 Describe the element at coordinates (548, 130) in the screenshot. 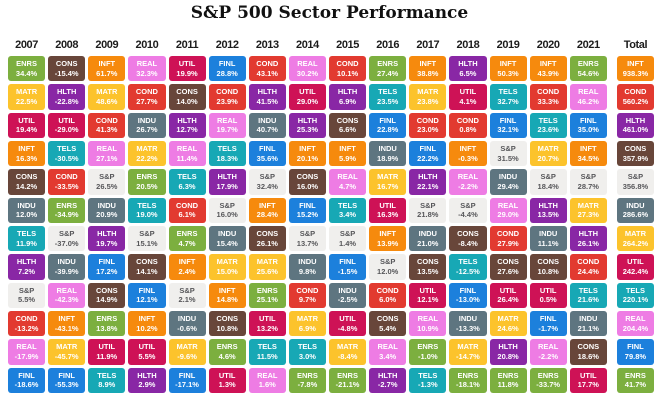

I see `cell-value-label: 23.6%` at that location.